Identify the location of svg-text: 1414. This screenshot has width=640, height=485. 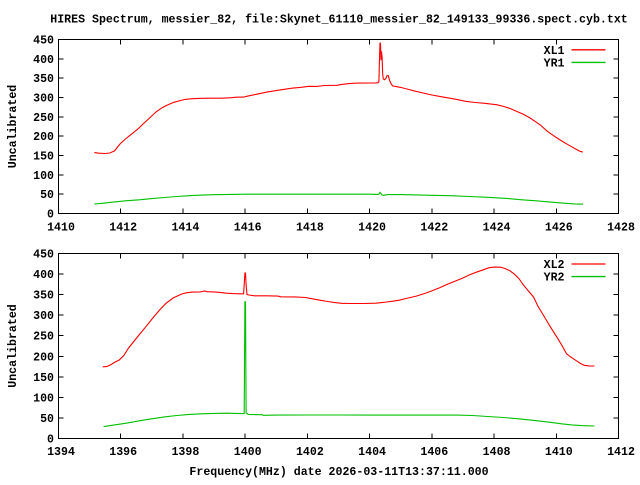
(185, 228).